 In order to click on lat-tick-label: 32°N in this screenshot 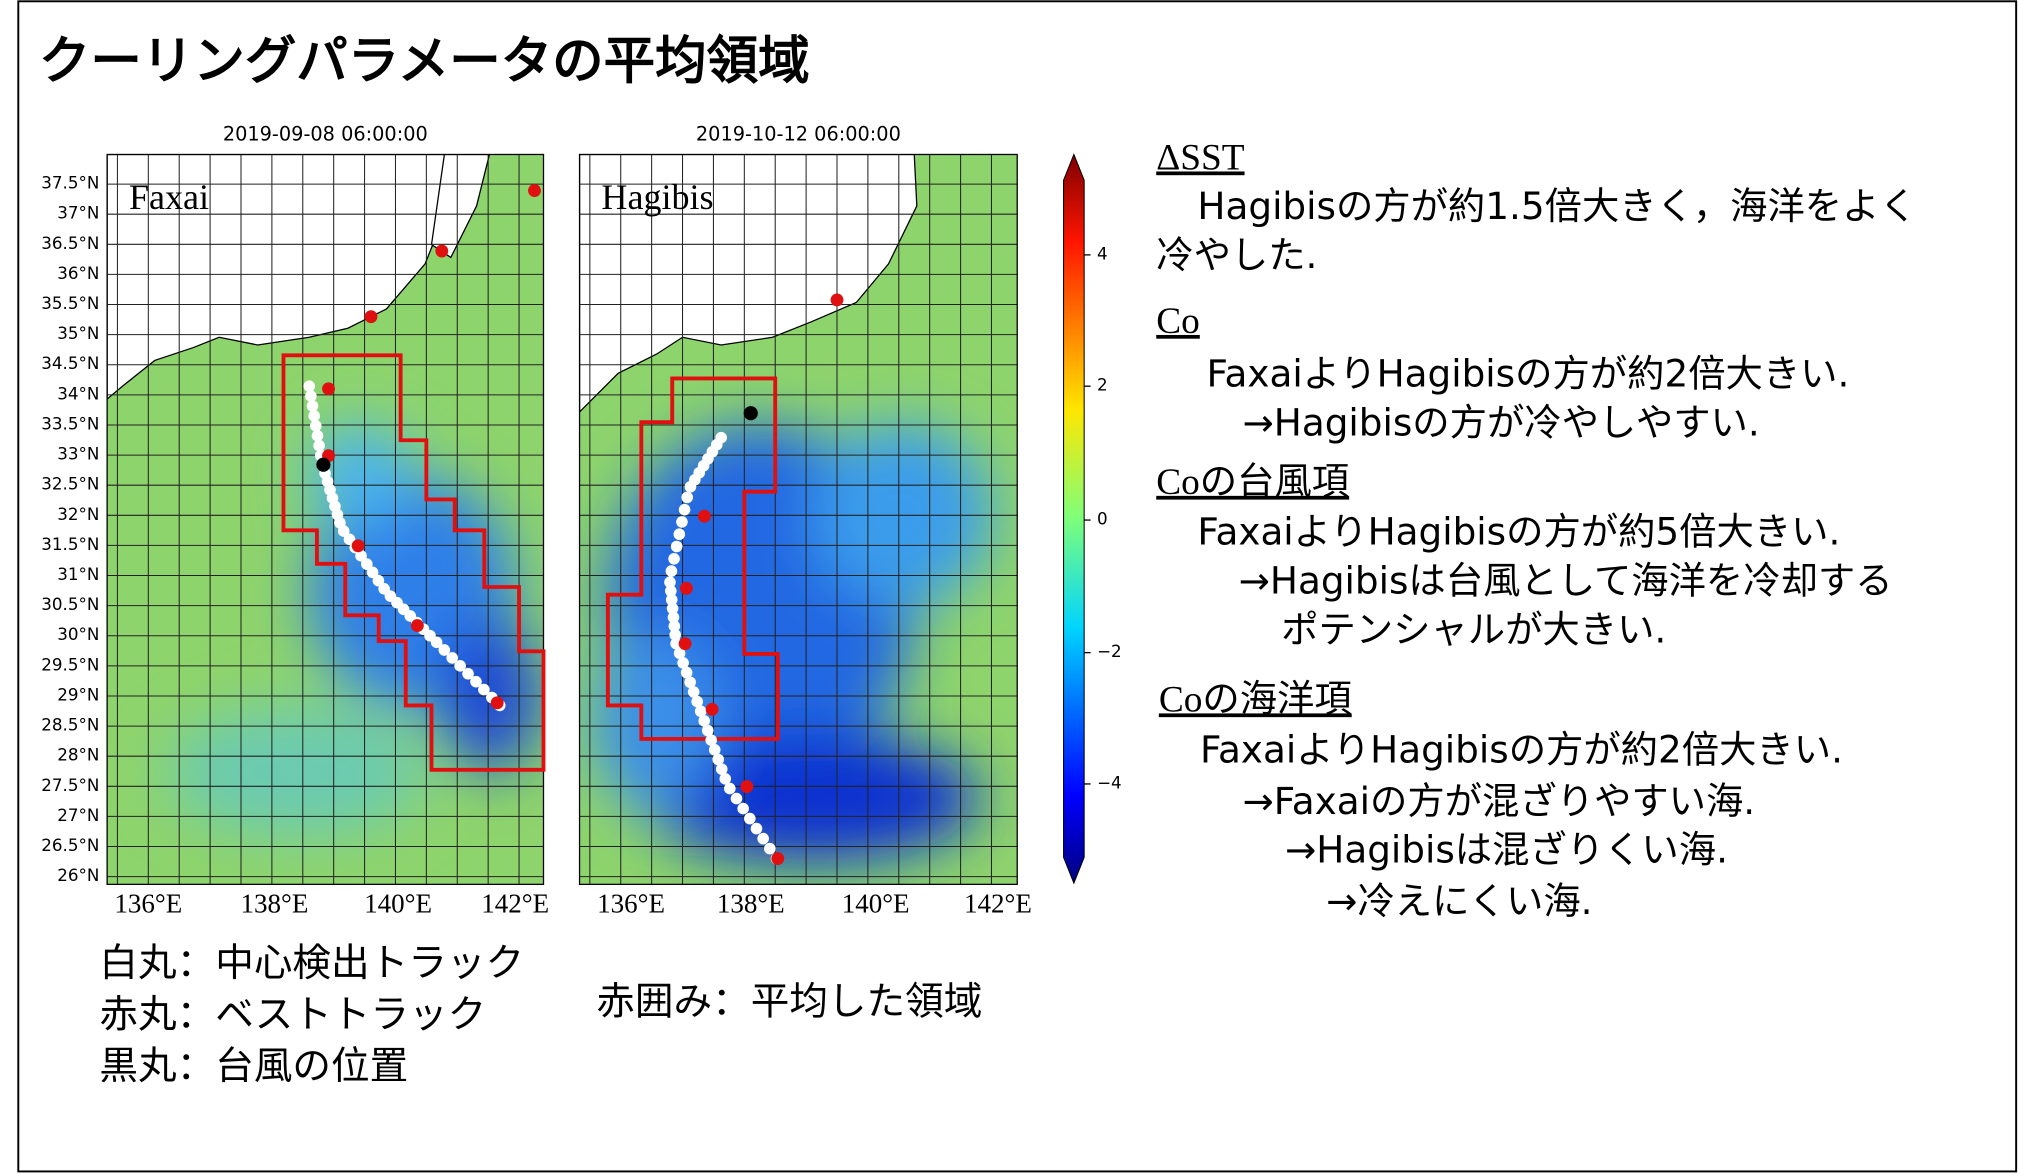, I will do `click(78, 514)`.